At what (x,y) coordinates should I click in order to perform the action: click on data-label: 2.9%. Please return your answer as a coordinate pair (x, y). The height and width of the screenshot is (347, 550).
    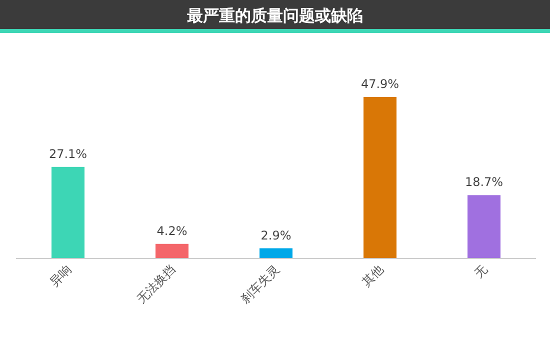
    Looking at the image, I should click on (276, 235).